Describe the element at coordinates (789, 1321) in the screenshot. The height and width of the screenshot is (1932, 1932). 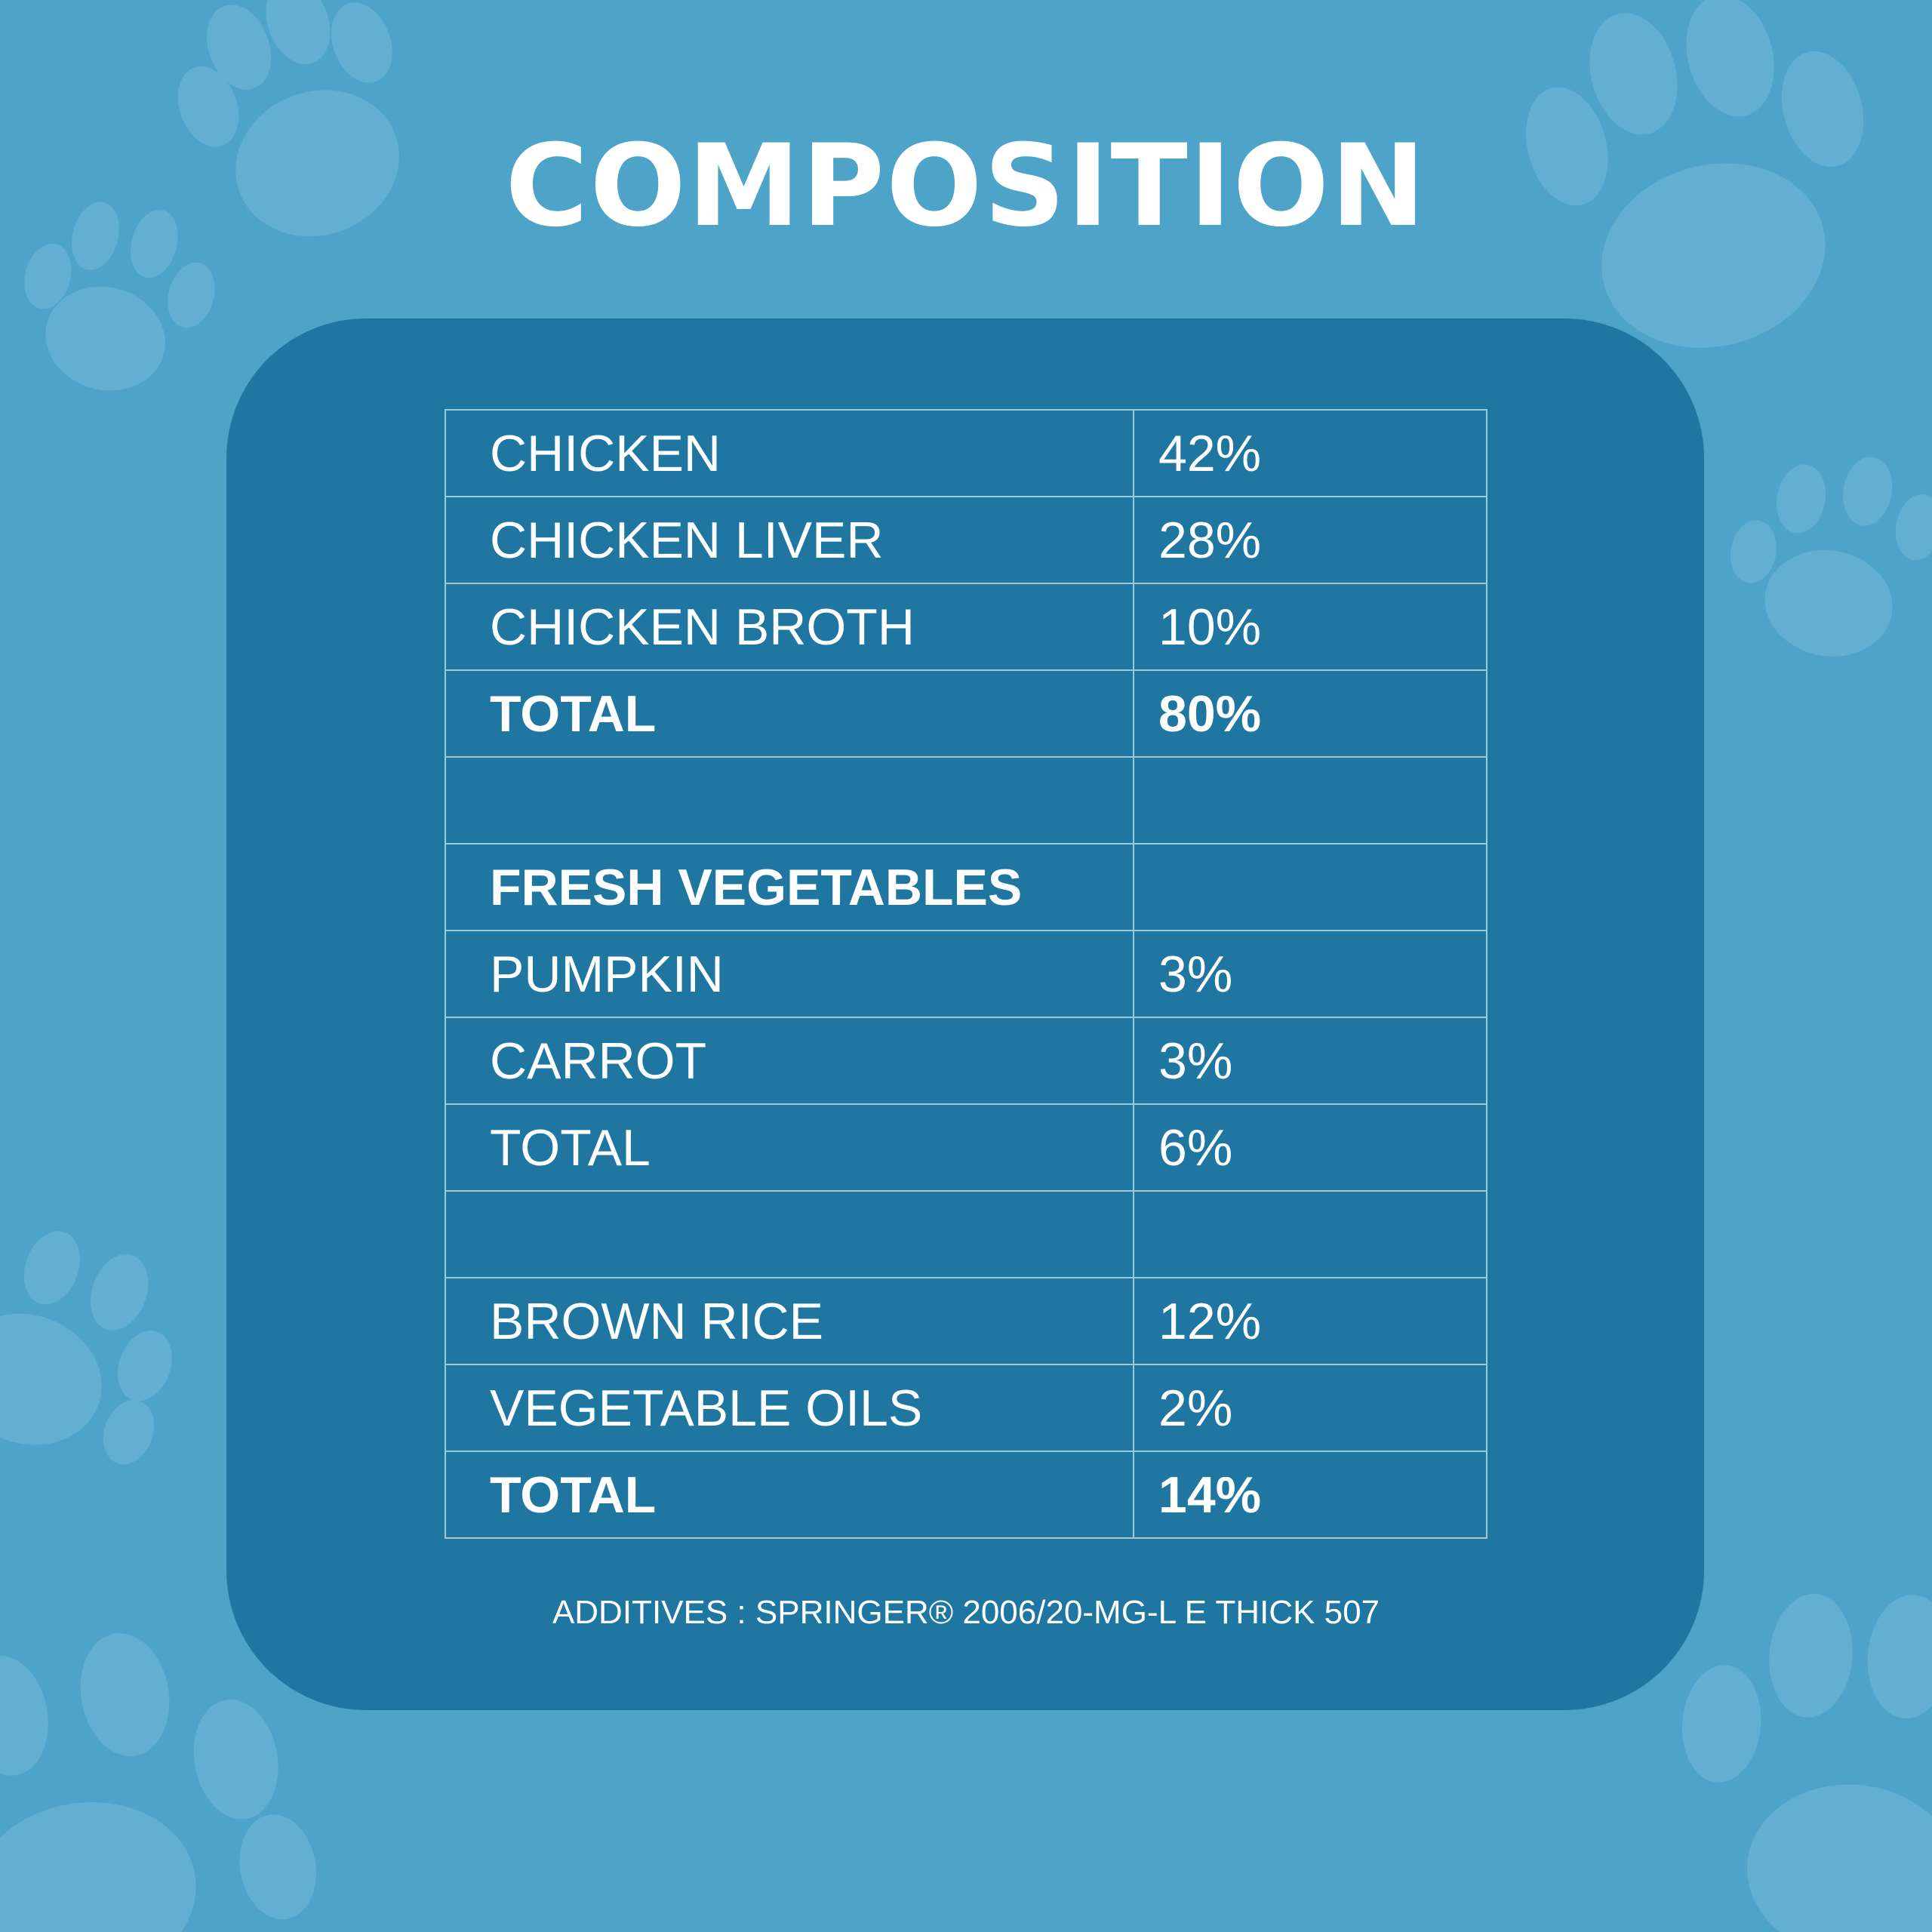
I see `ingredient-name: BROWN RICE` at that location.